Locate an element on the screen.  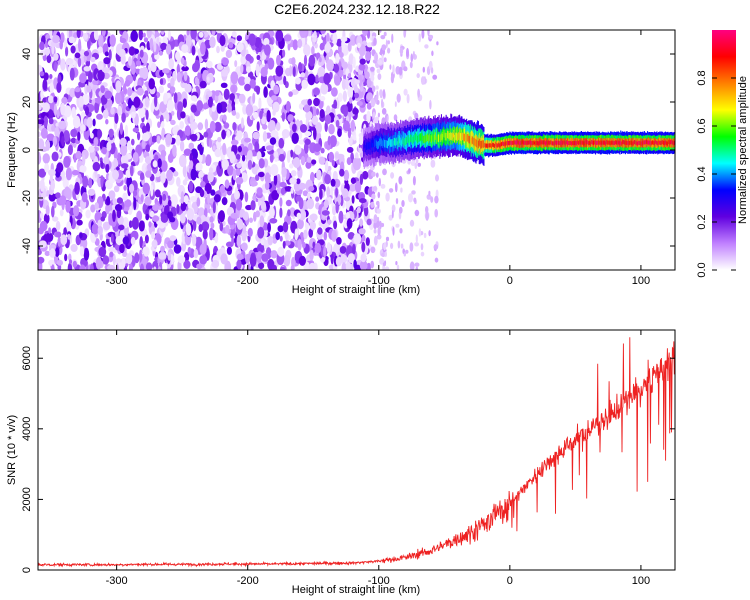
snr-y-axis-label: SNR (10 * v/v) is located at coordinates (12, 450).